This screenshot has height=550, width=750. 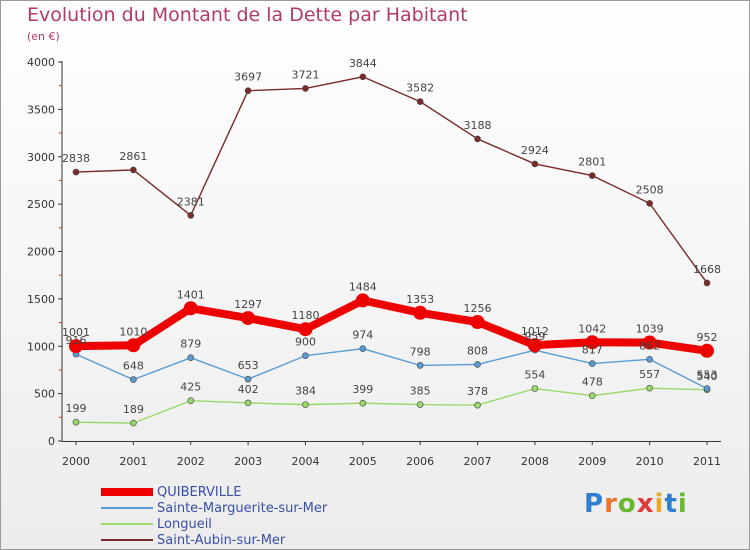 I want to click on legend-item-saint-aubin: Saint-Aubin-sur-Mer, so click(x=193, y=540).